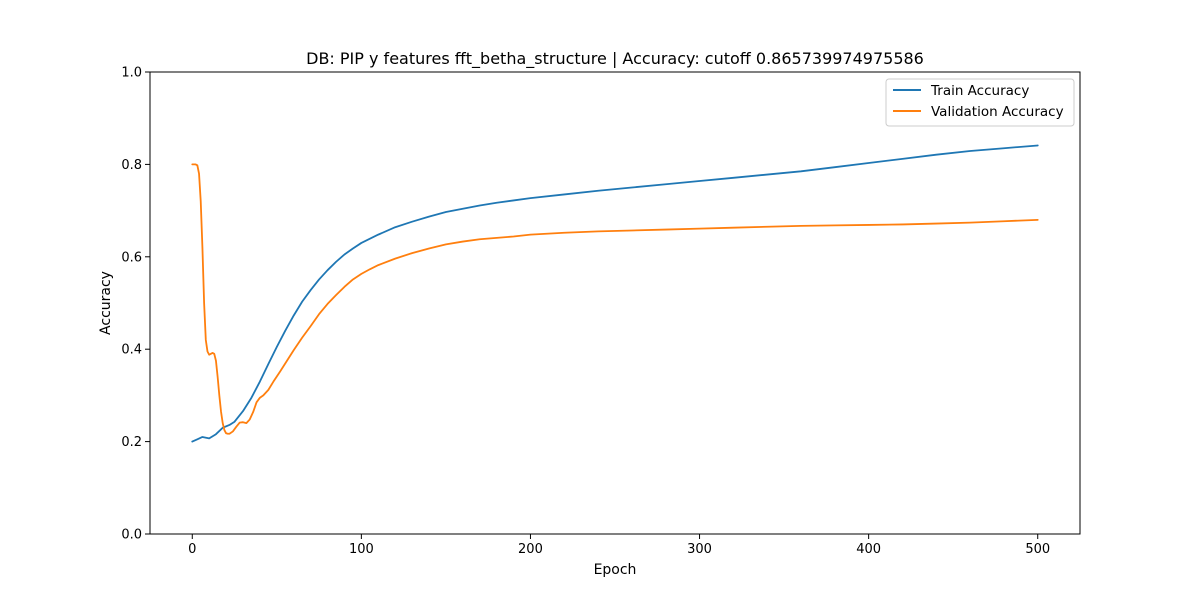 This screenshot has height=600, width=1200. Describe the element at coordinates (530, 549) in the screenshot. I see `x-tick-label-200: 200` at that location.